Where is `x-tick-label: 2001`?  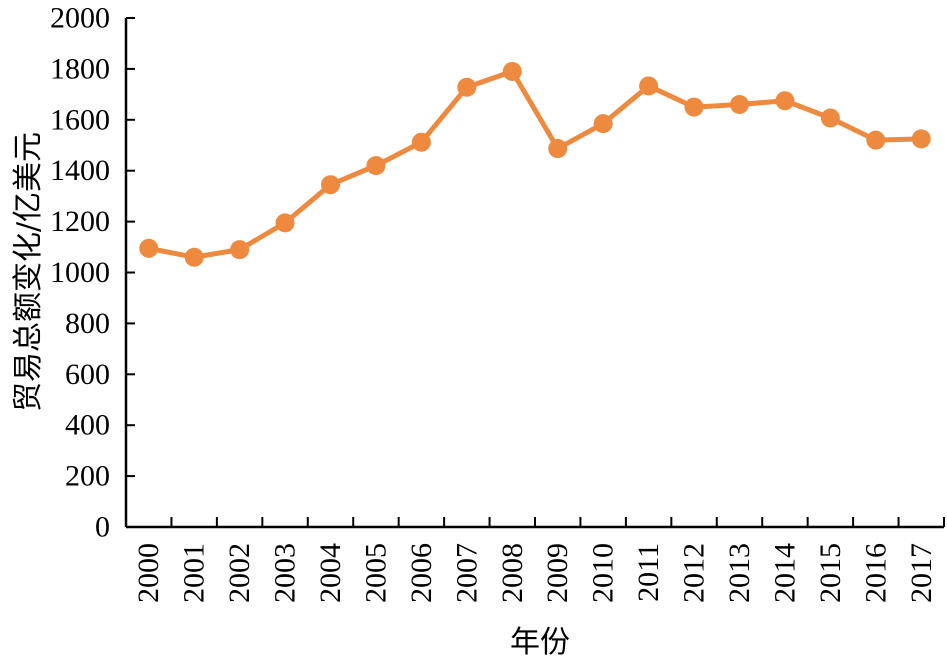 x-tick-label: 2001 is located at coordinates (194, 573).